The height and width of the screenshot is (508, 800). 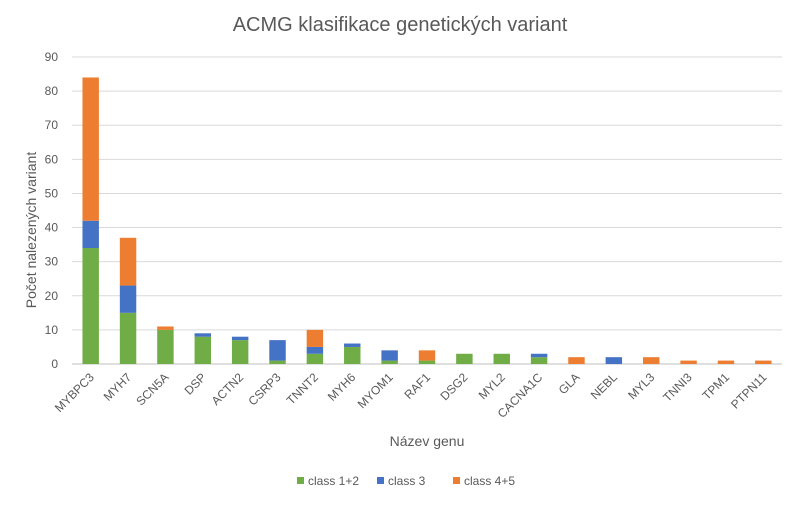 What do you see at coordinates (52, 159) in the screenshot?
I see `y-tick-label: 60` at bounding box center [52, 159].